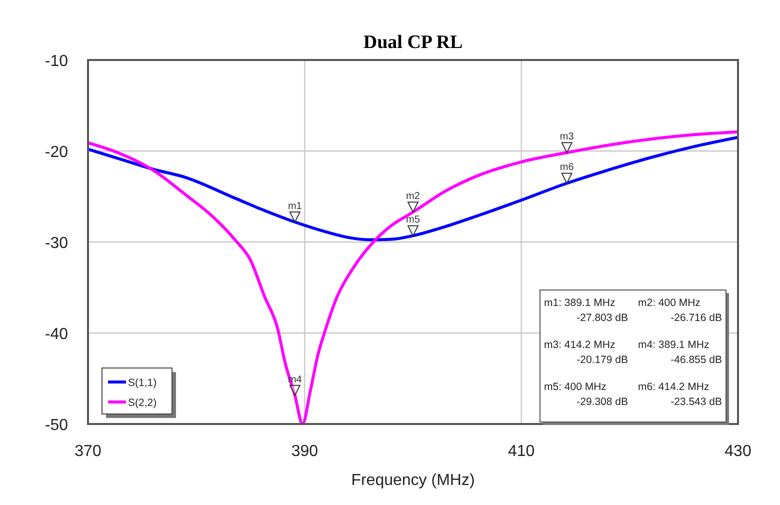 The image size is (780, 505). What do you see at coordinates (56, 61) in the screenshot?
I see `y-tick-label: -10` at bounding box center [56, 61].